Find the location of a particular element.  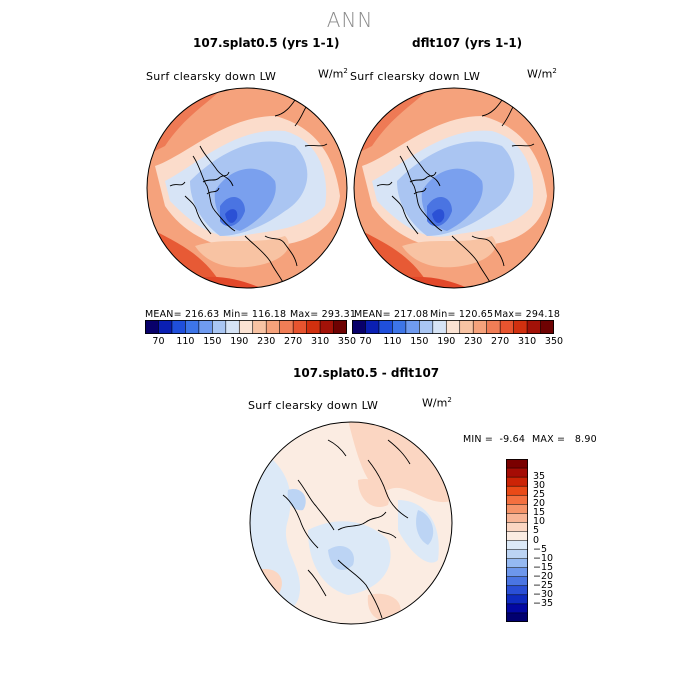

left-colorbar-ticks: 70 110 150 190 230 270 310 350 is located at coordinates (250, 343).